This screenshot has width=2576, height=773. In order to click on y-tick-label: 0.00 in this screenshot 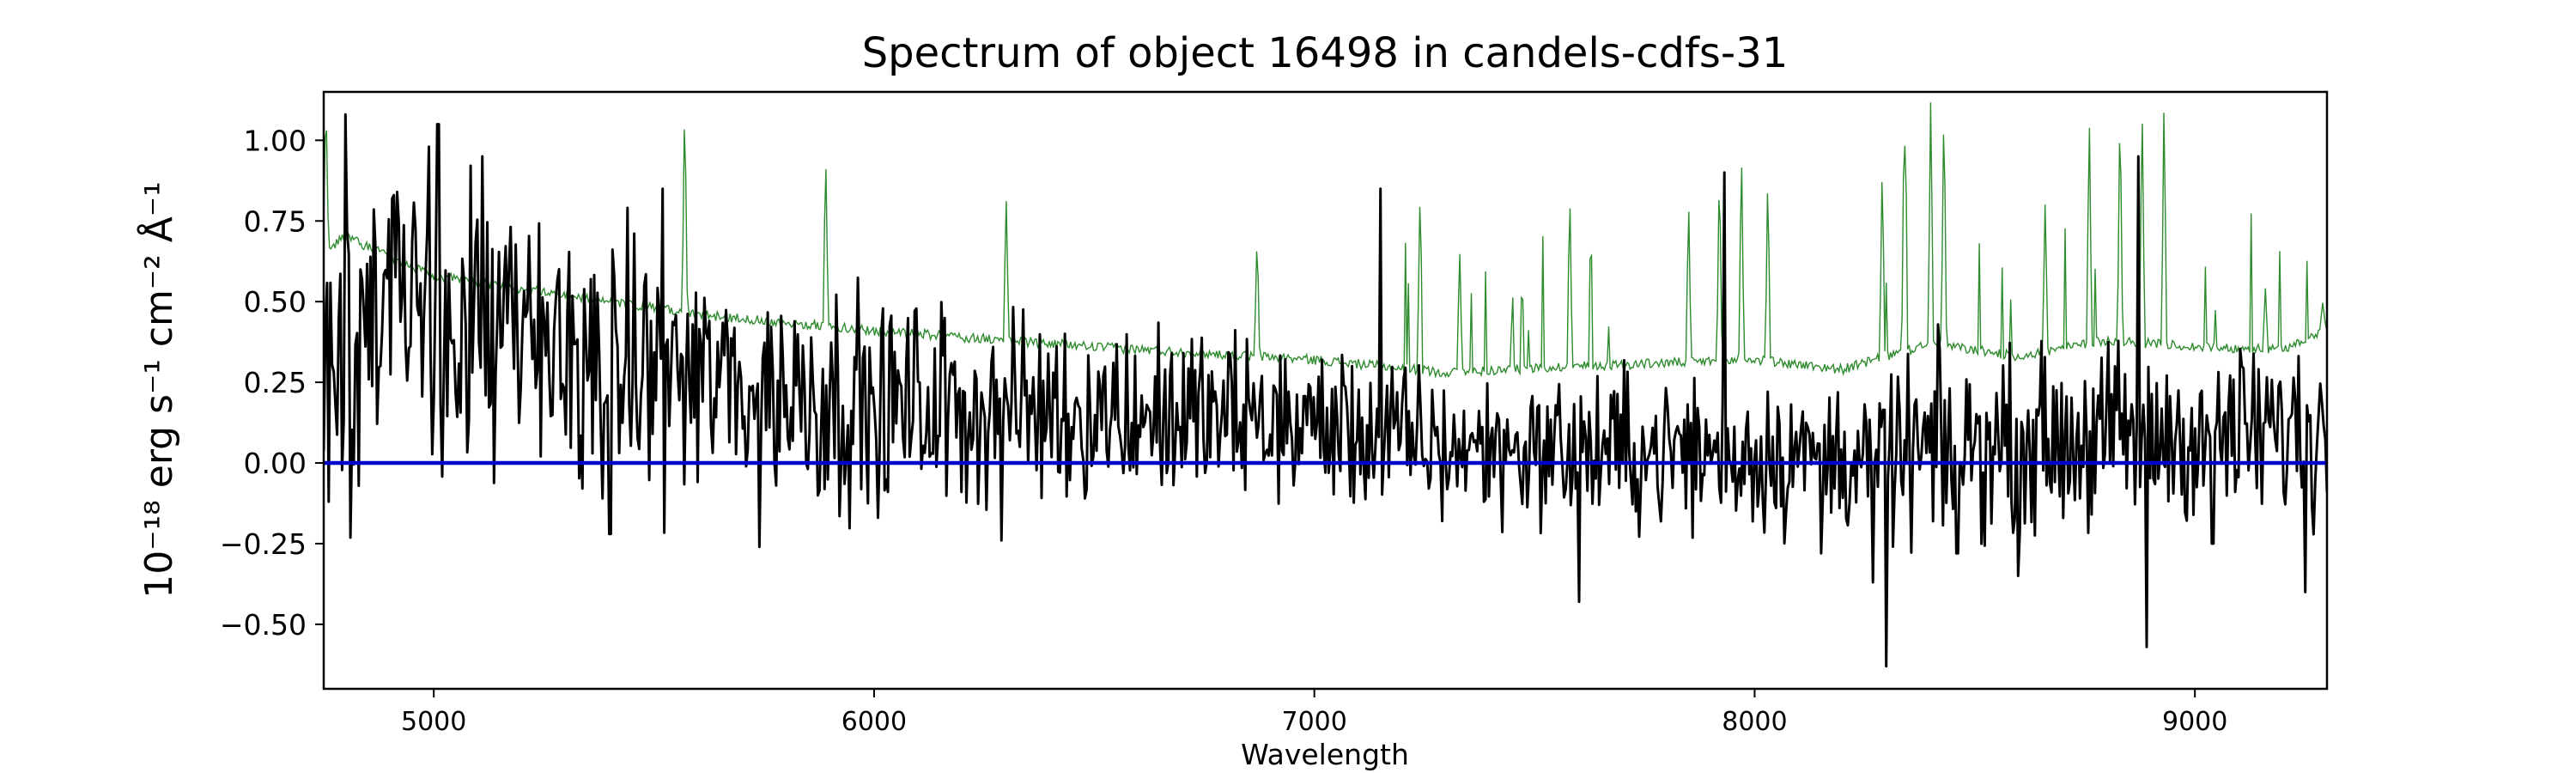, I will do `click(275, 464)`.